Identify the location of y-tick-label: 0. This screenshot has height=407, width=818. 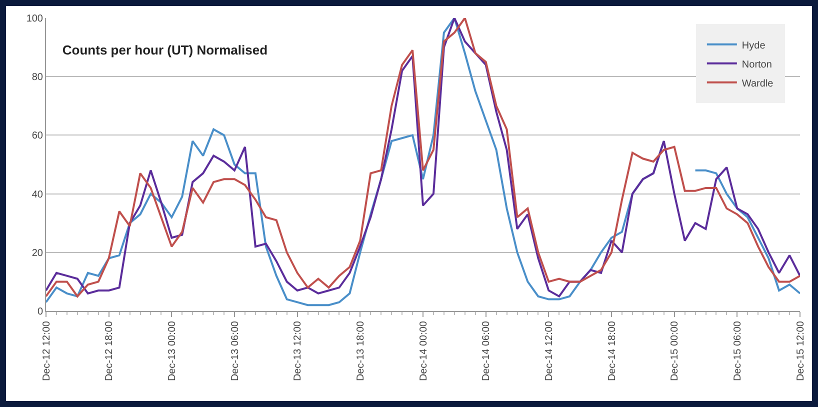
(40, 312).